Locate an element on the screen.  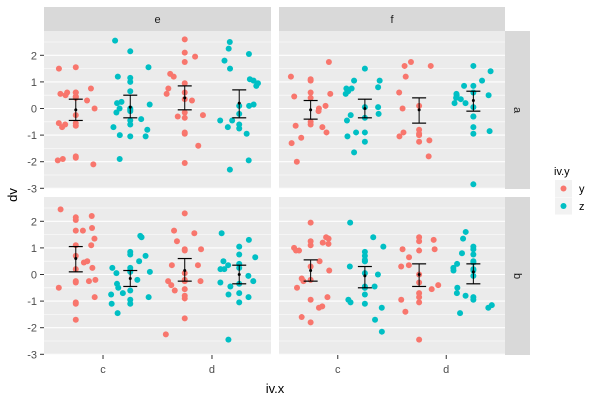
y-tick-label: -3 is located at coordinates (32, 189).